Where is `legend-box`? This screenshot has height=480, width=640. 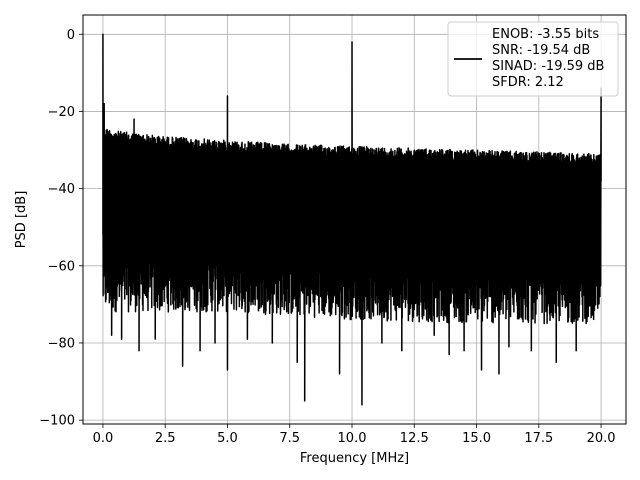
legend-box is located at coordinates (533, 59).